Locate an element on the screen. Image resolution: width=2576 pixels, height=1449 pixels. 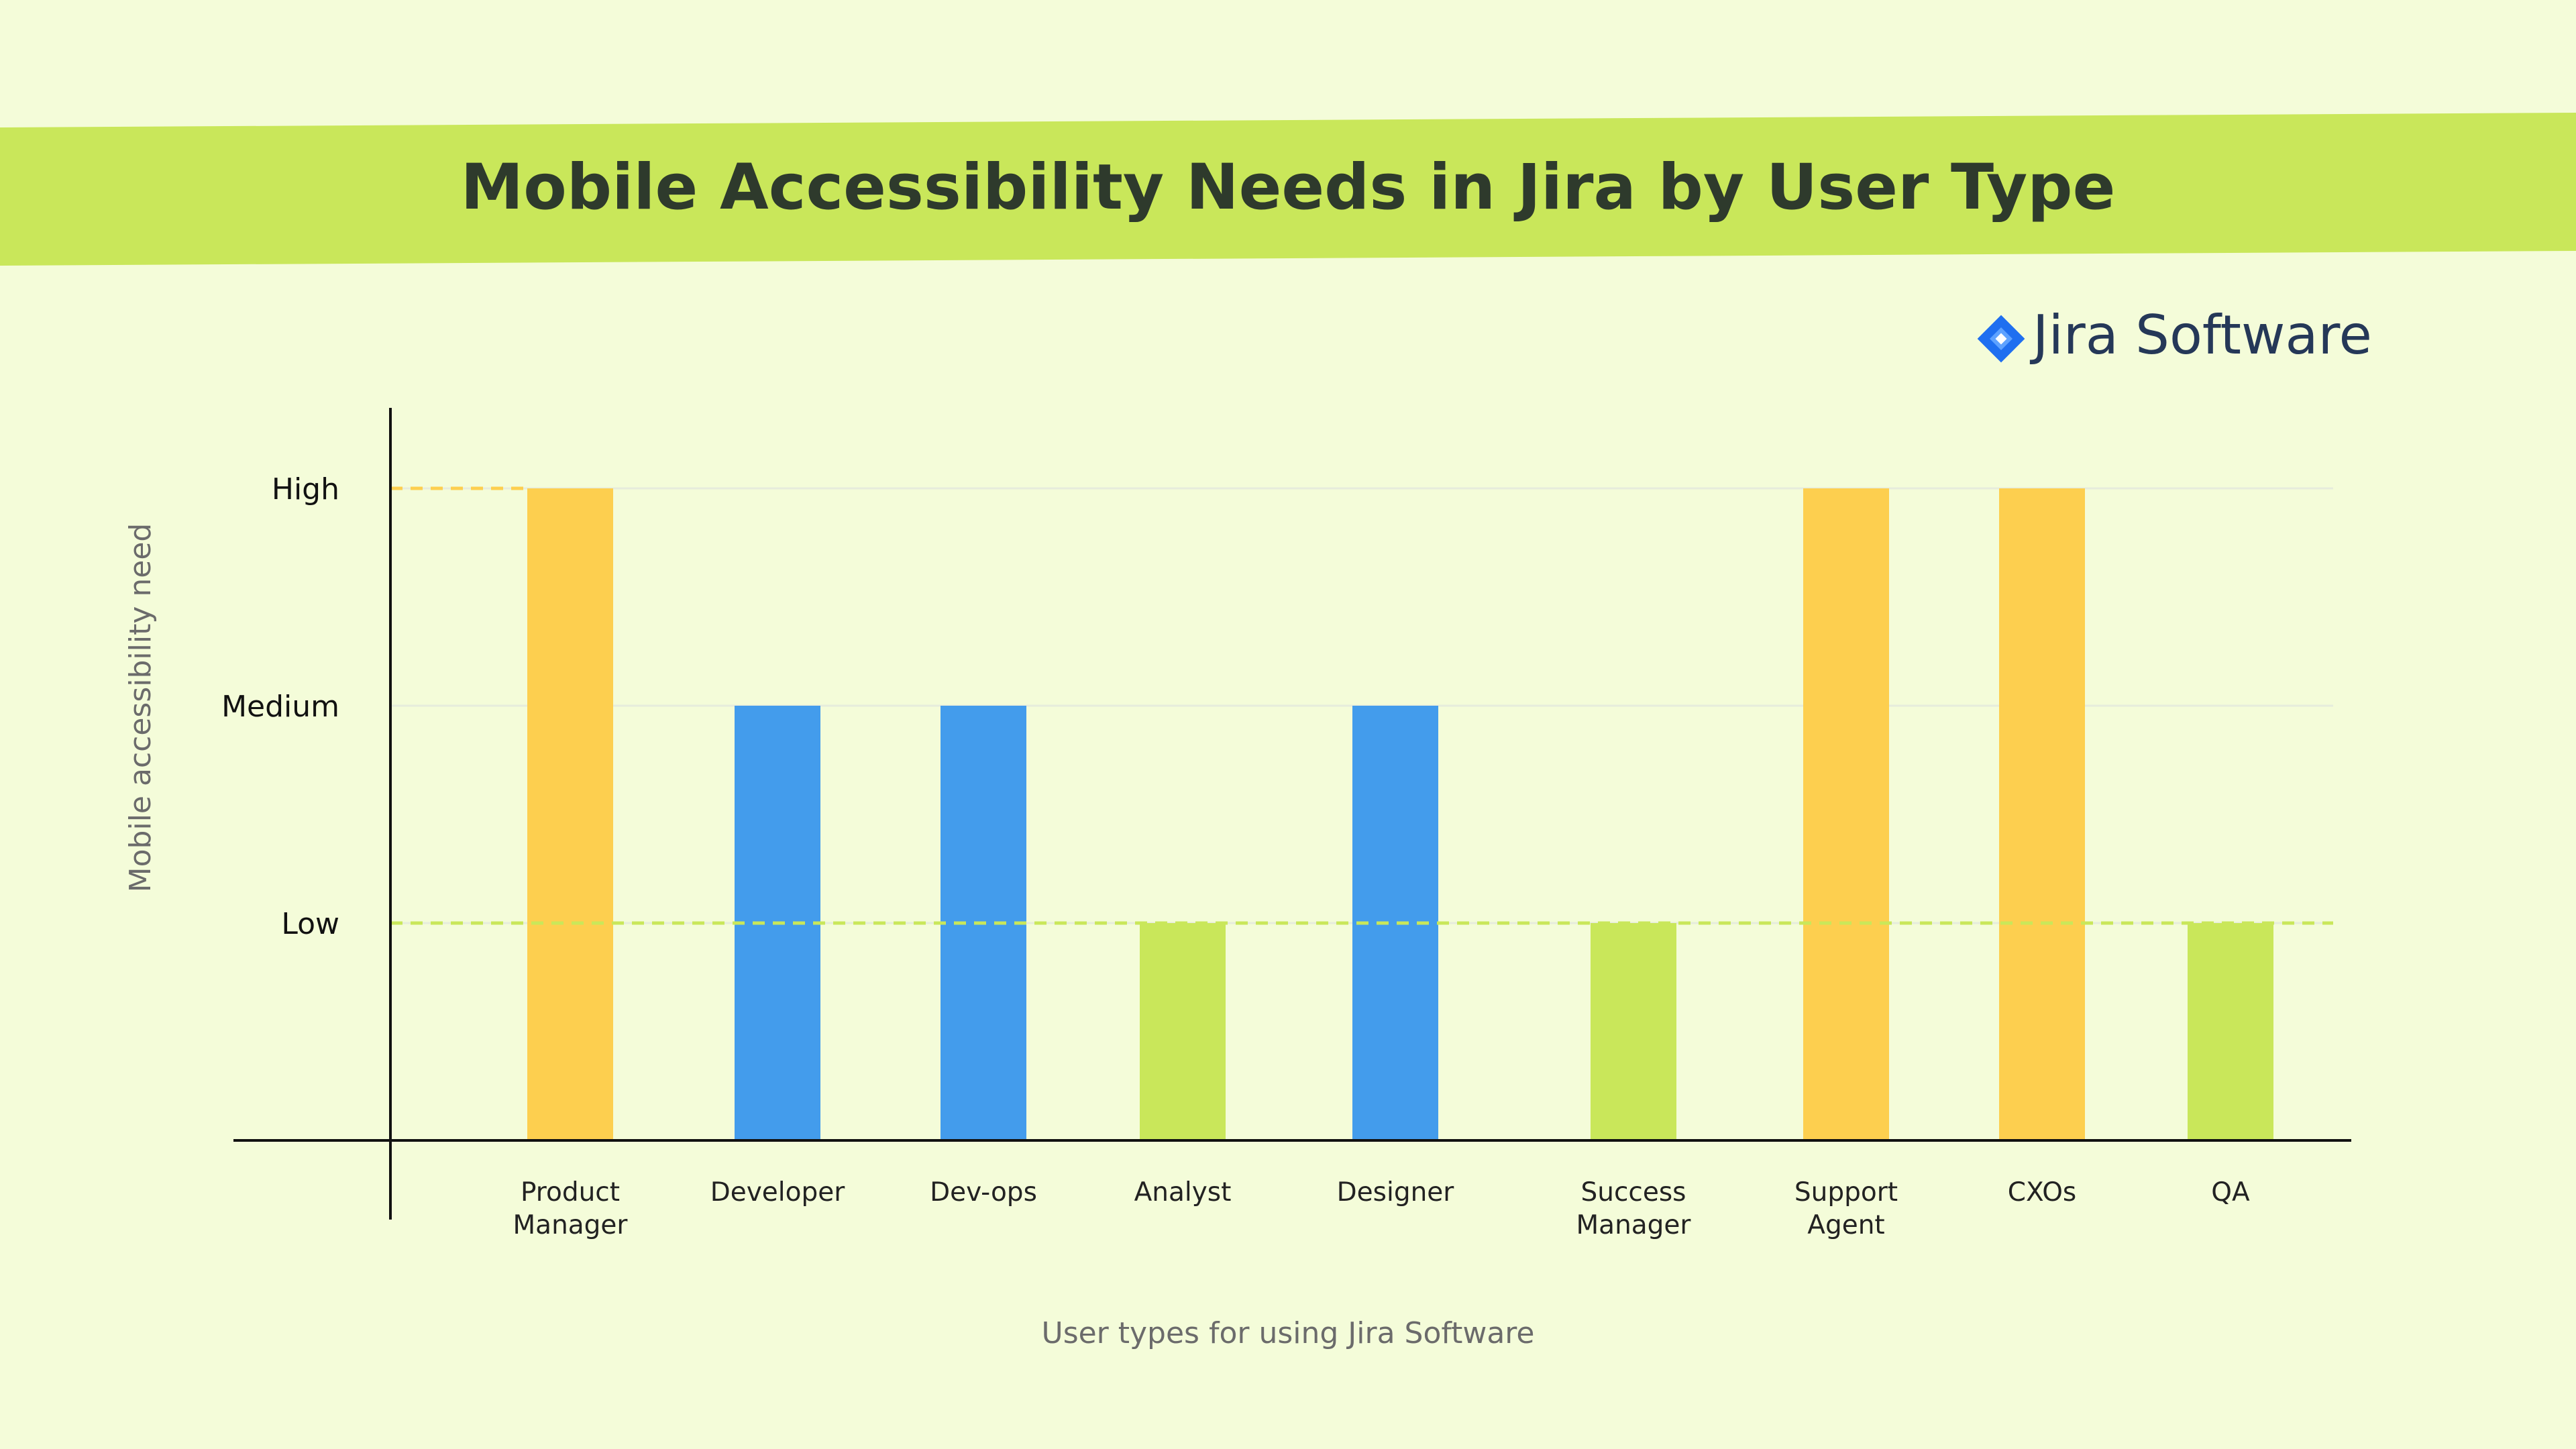
x-category-label: Developer is located at coordinates (778, 1192).